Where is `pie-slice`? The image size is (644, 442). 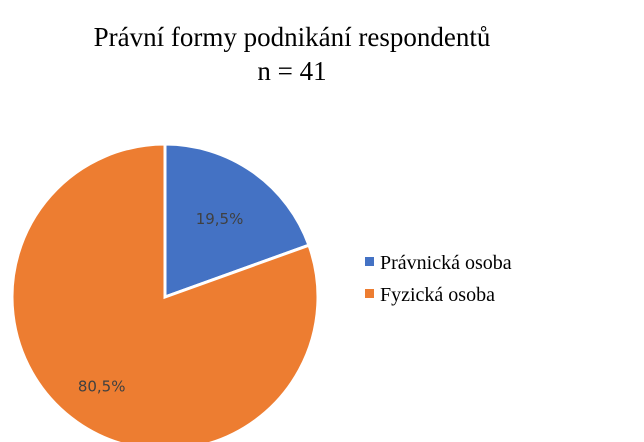 pie-slice is located at coordinates (237, 221).